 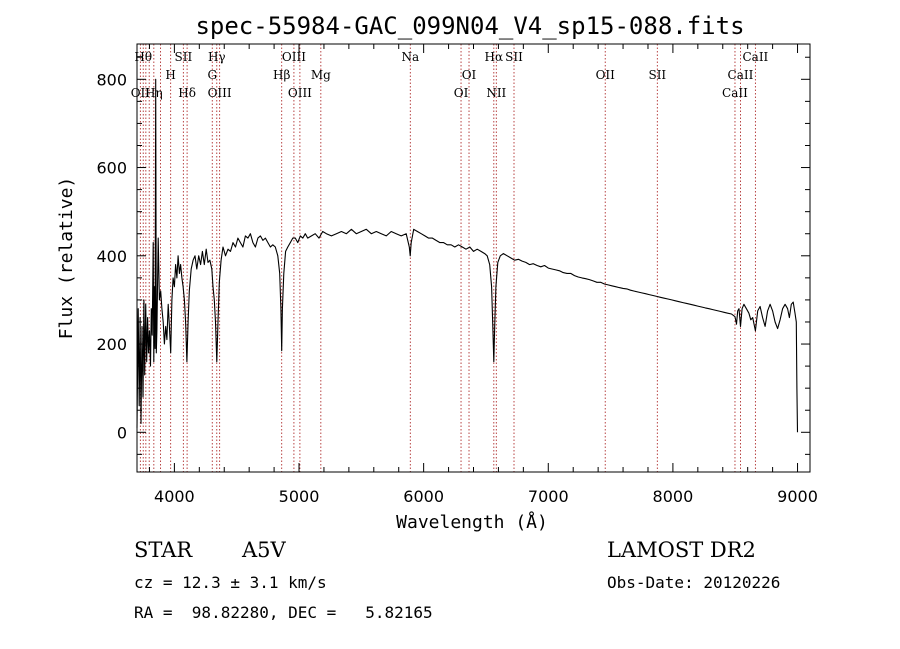 I want to click on survey-name: LAMOST DR2, so click(x=681, y=550).